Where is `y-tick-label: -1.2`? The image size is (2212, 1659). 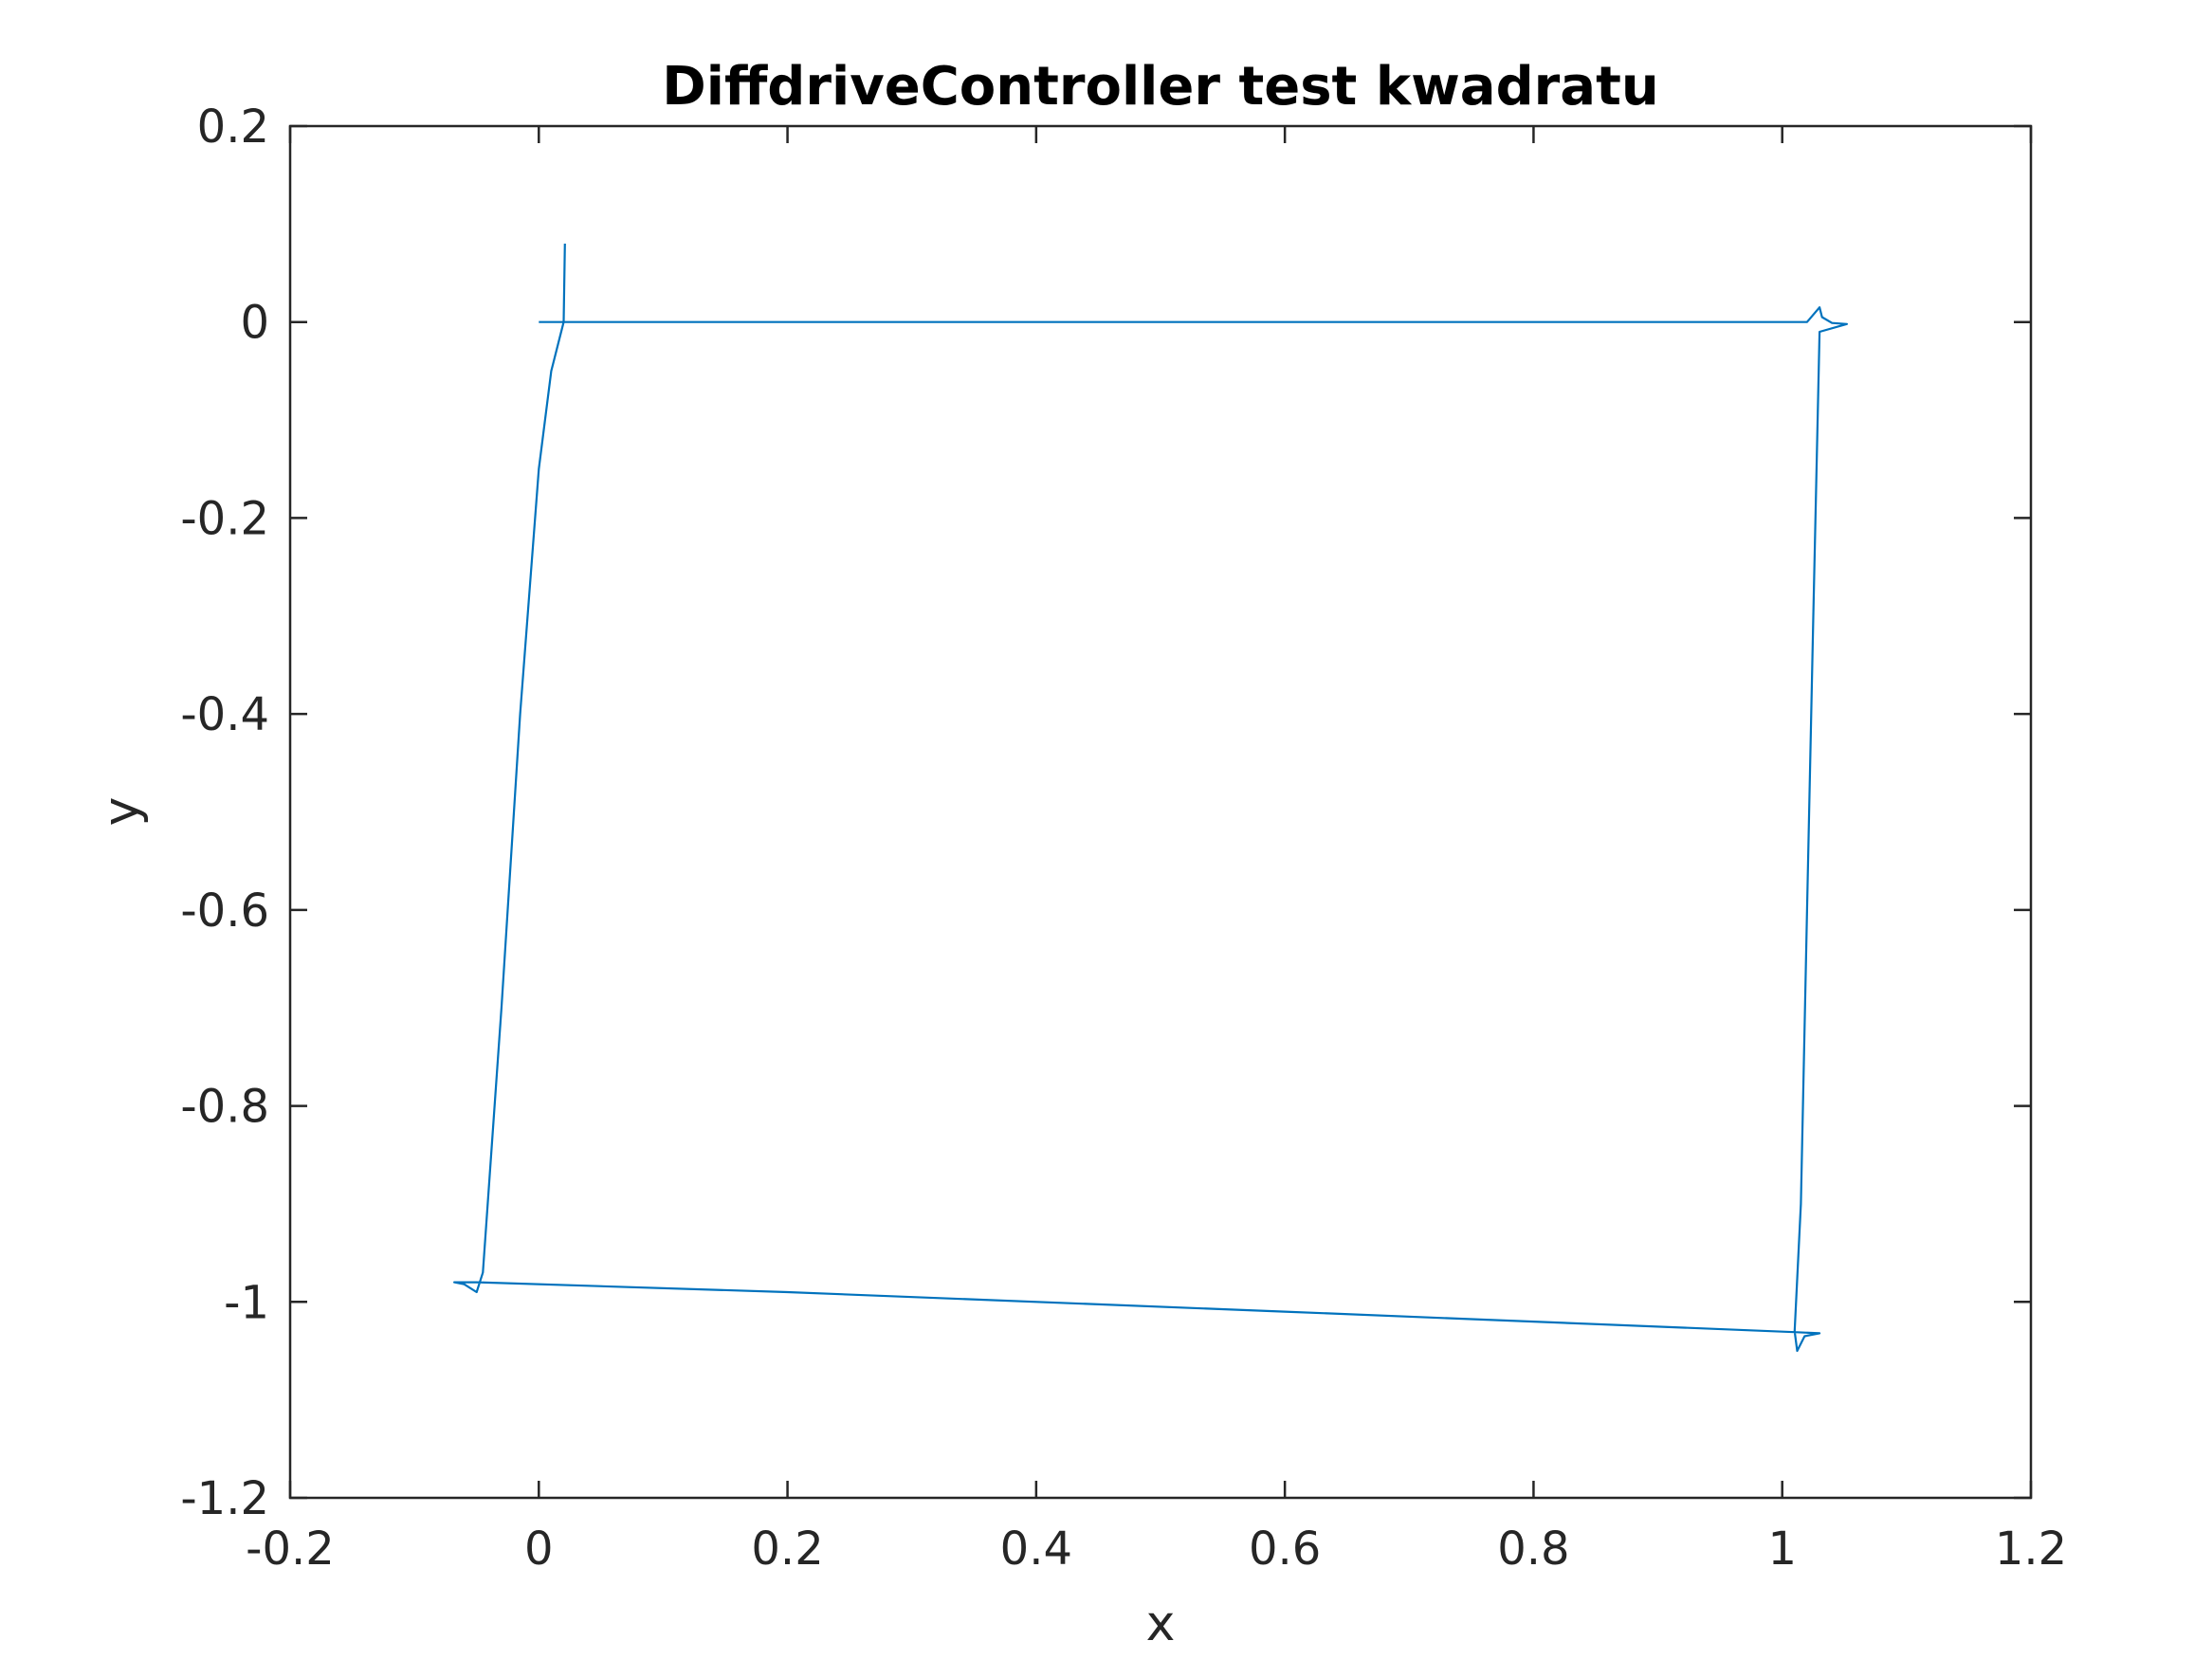 y-tick-label: -1.2 is located at coordinates (224, 1498).